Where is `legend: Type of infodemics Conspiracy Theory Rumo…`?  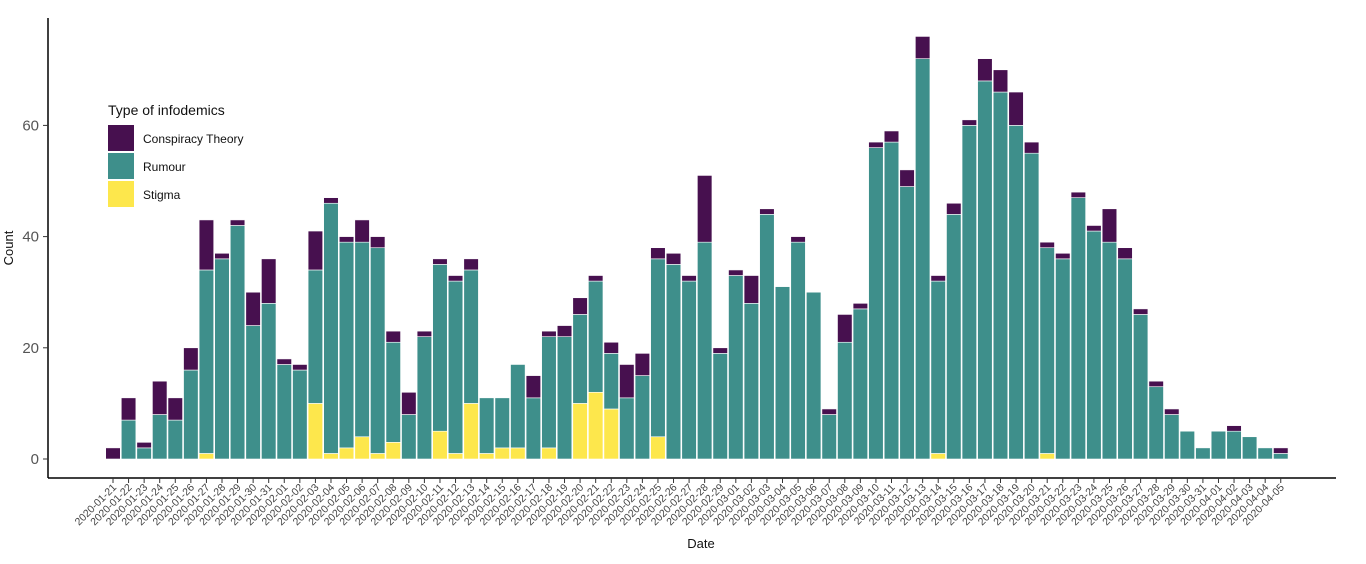
legend: Type of infodemics Conspiracy Theory Rumo… is located at coordinates (176, 154).